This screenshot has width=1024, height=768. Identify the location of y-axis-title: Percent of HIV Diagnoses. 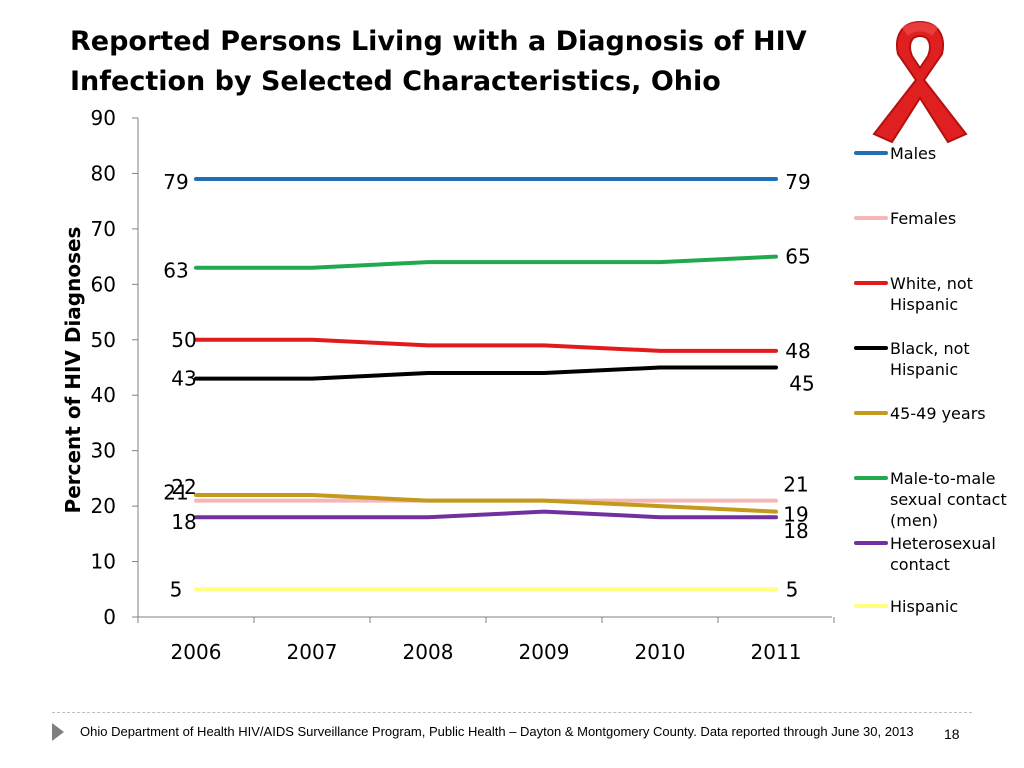
(73, 370).